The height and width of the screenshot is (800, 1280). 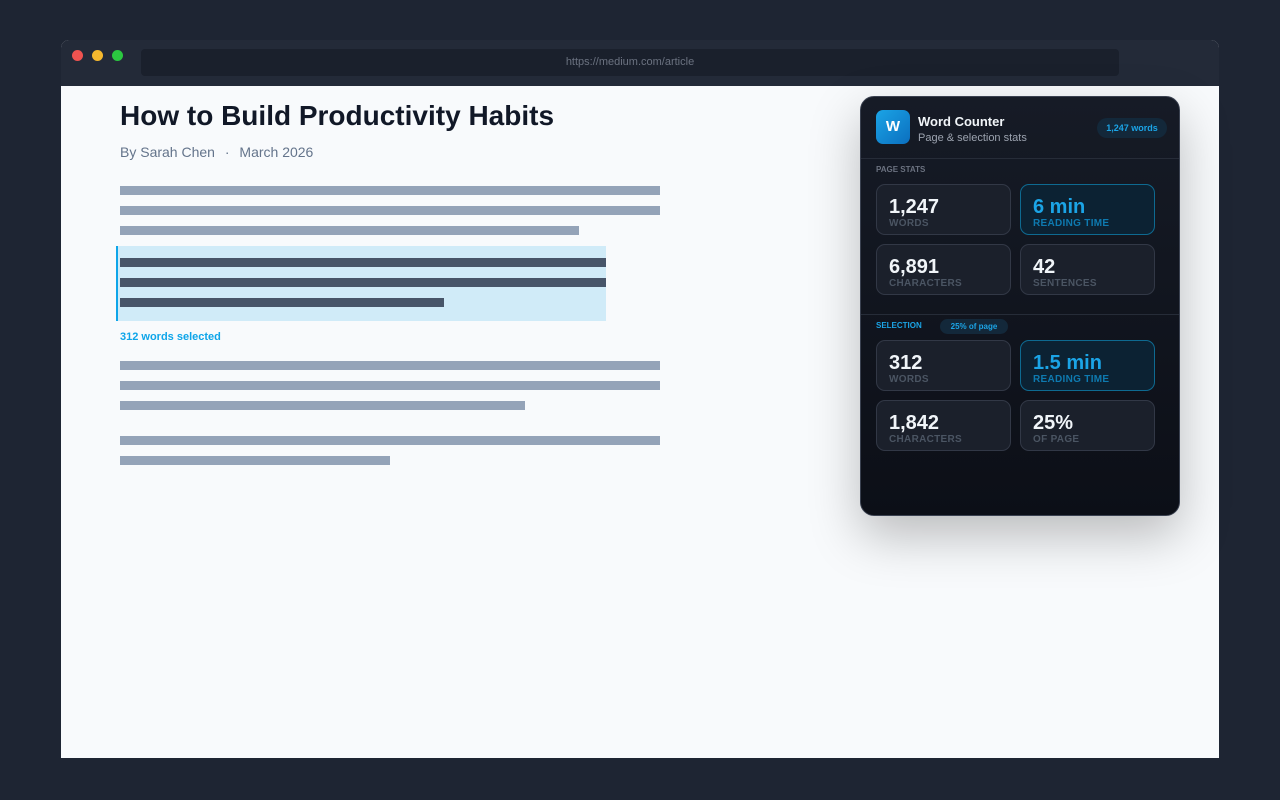 I want to click on word-badge: 1,247 words, so click(x=1132, y=128).